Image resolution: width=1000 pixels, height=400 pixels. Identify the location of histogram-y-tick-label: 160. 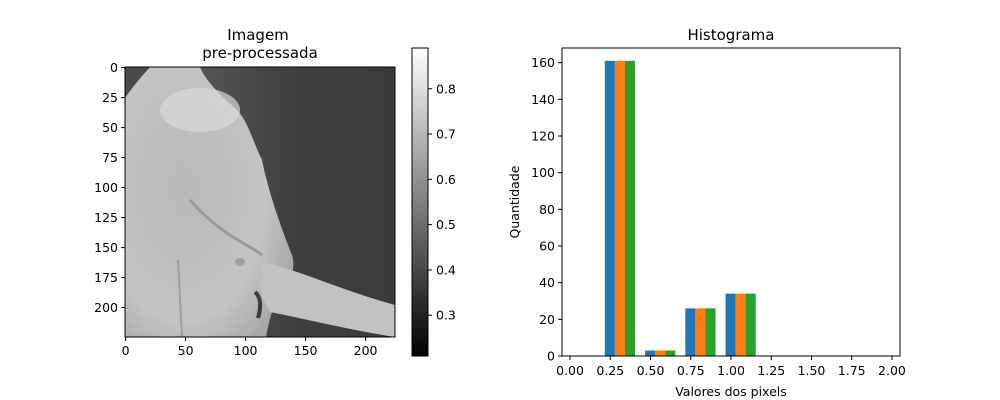
(543, 62).